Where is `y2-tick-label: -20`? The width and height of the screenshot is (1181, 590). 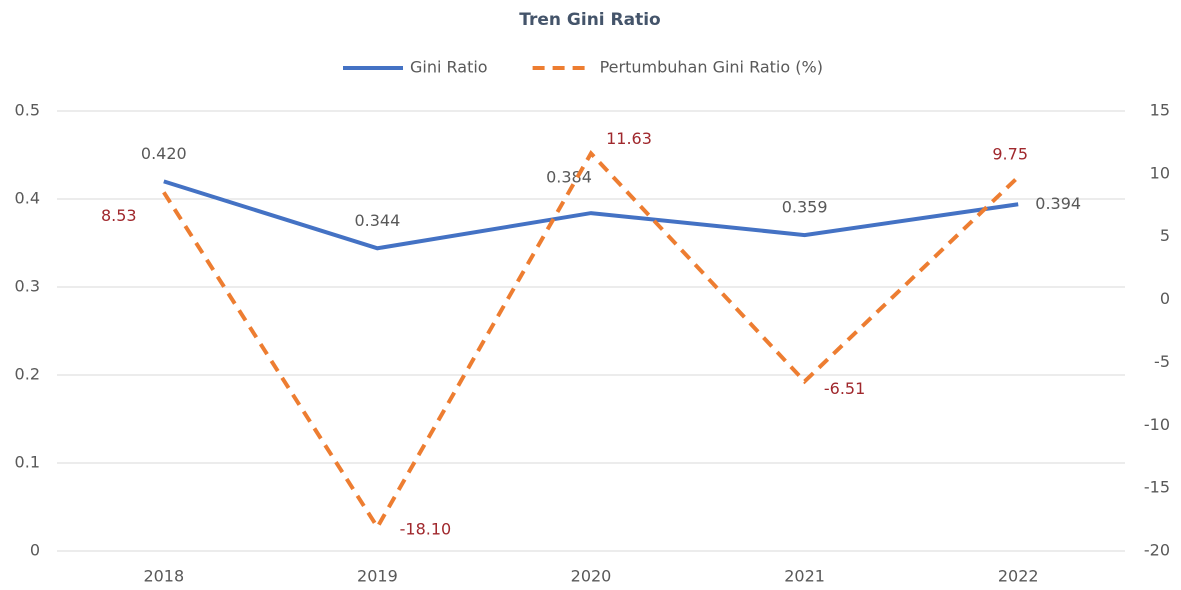 y2-tick-label: -20 is located at coordinates (1157, 550).